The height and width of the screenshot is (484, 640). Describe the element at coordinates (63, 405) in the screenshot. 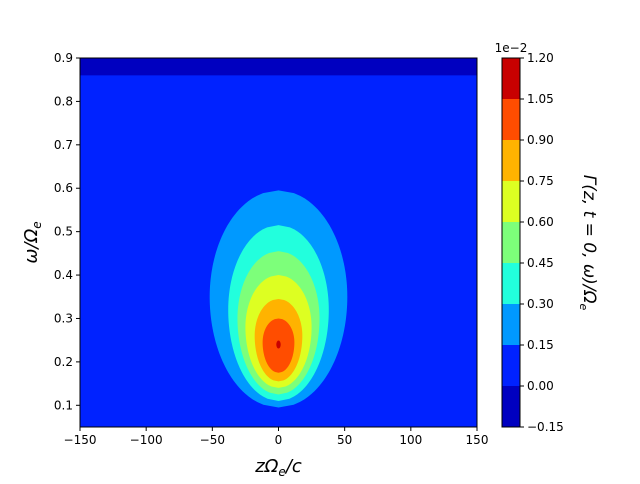

I see `y-tick-label: 0.1` at that location.